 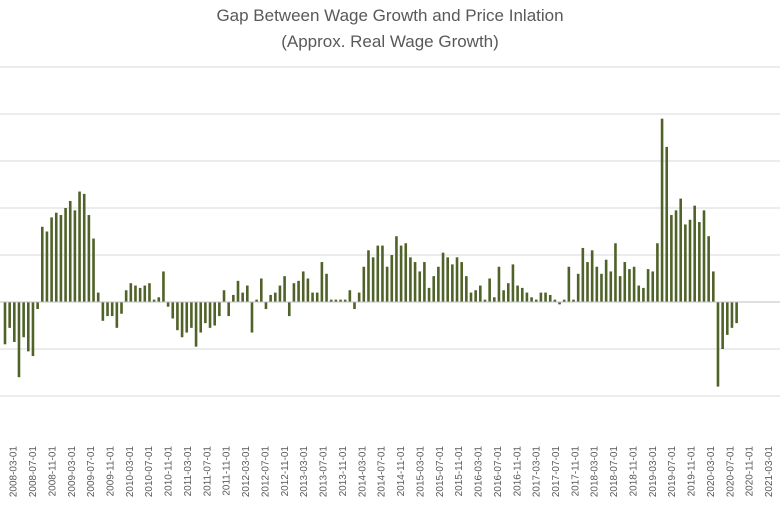 I want to click on x-tick-label: 2011-07-01, so click(x=207, y=471).